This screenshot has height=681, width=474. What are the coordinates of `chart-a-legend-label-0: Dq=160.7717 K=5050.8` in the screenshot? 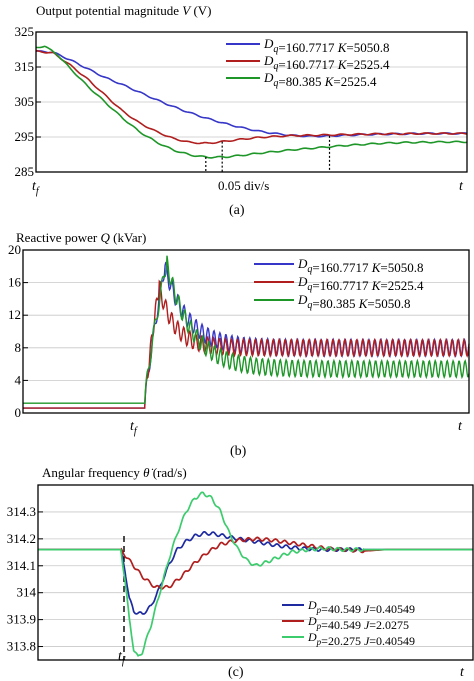 It's located at (326, 45).